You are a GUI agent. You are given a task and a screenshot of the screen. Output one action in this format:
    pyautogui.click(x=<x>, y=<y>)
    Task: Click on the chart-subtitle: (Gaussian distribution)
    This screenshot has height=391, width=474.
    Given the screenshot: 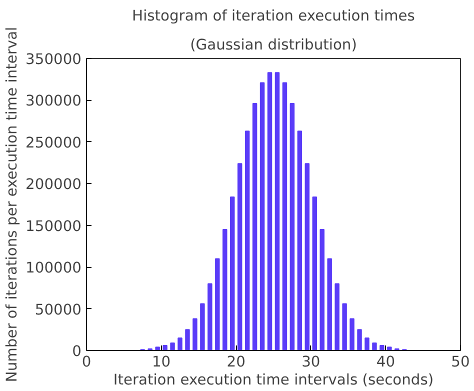 What is the action you would take?
    pyautogui.click(x=273, y=45)
    